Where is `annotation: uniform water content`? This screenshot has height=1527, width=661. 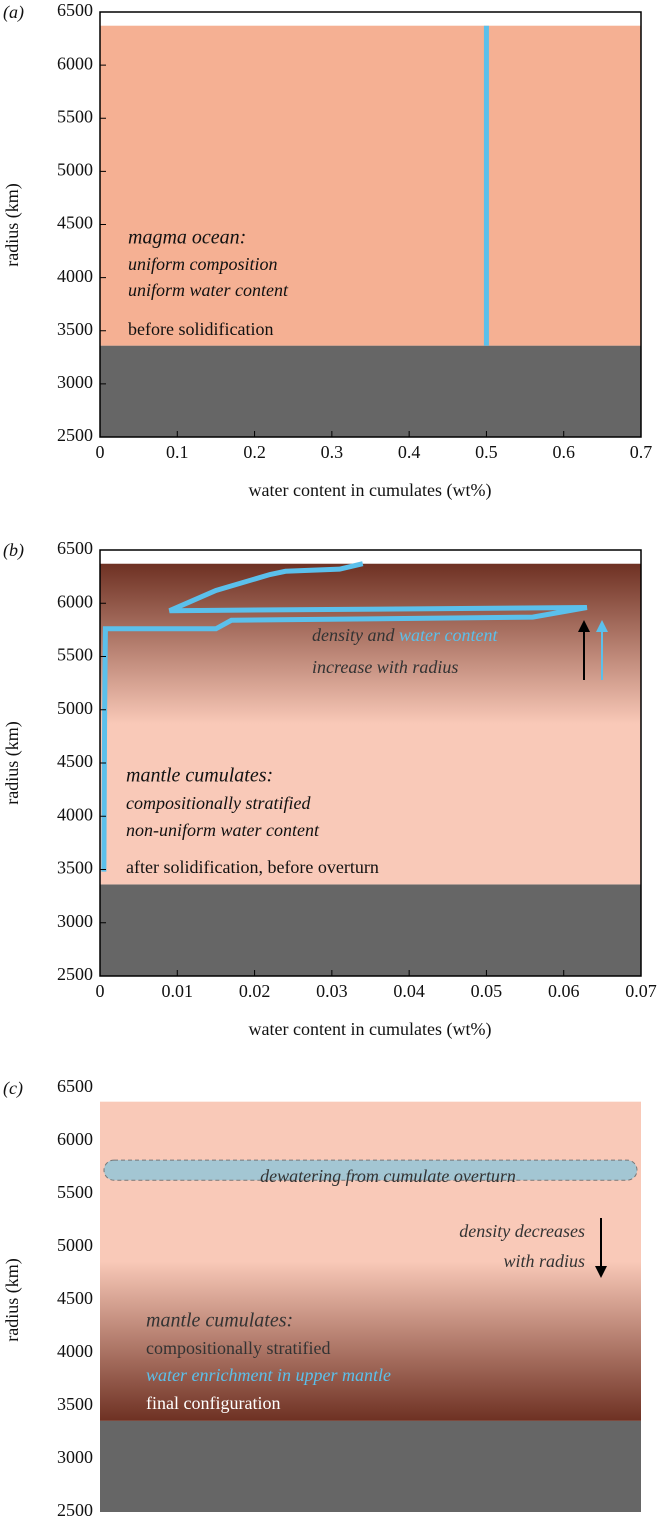 annotation: uniform water content is located at coordinates (208, 290).